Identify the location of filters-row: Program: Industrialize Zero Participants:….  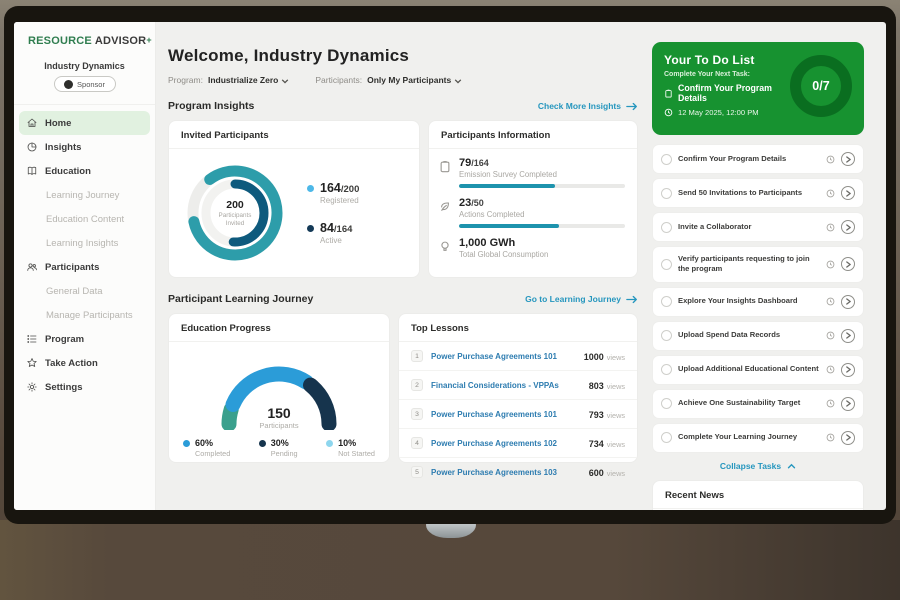
(403, 80).